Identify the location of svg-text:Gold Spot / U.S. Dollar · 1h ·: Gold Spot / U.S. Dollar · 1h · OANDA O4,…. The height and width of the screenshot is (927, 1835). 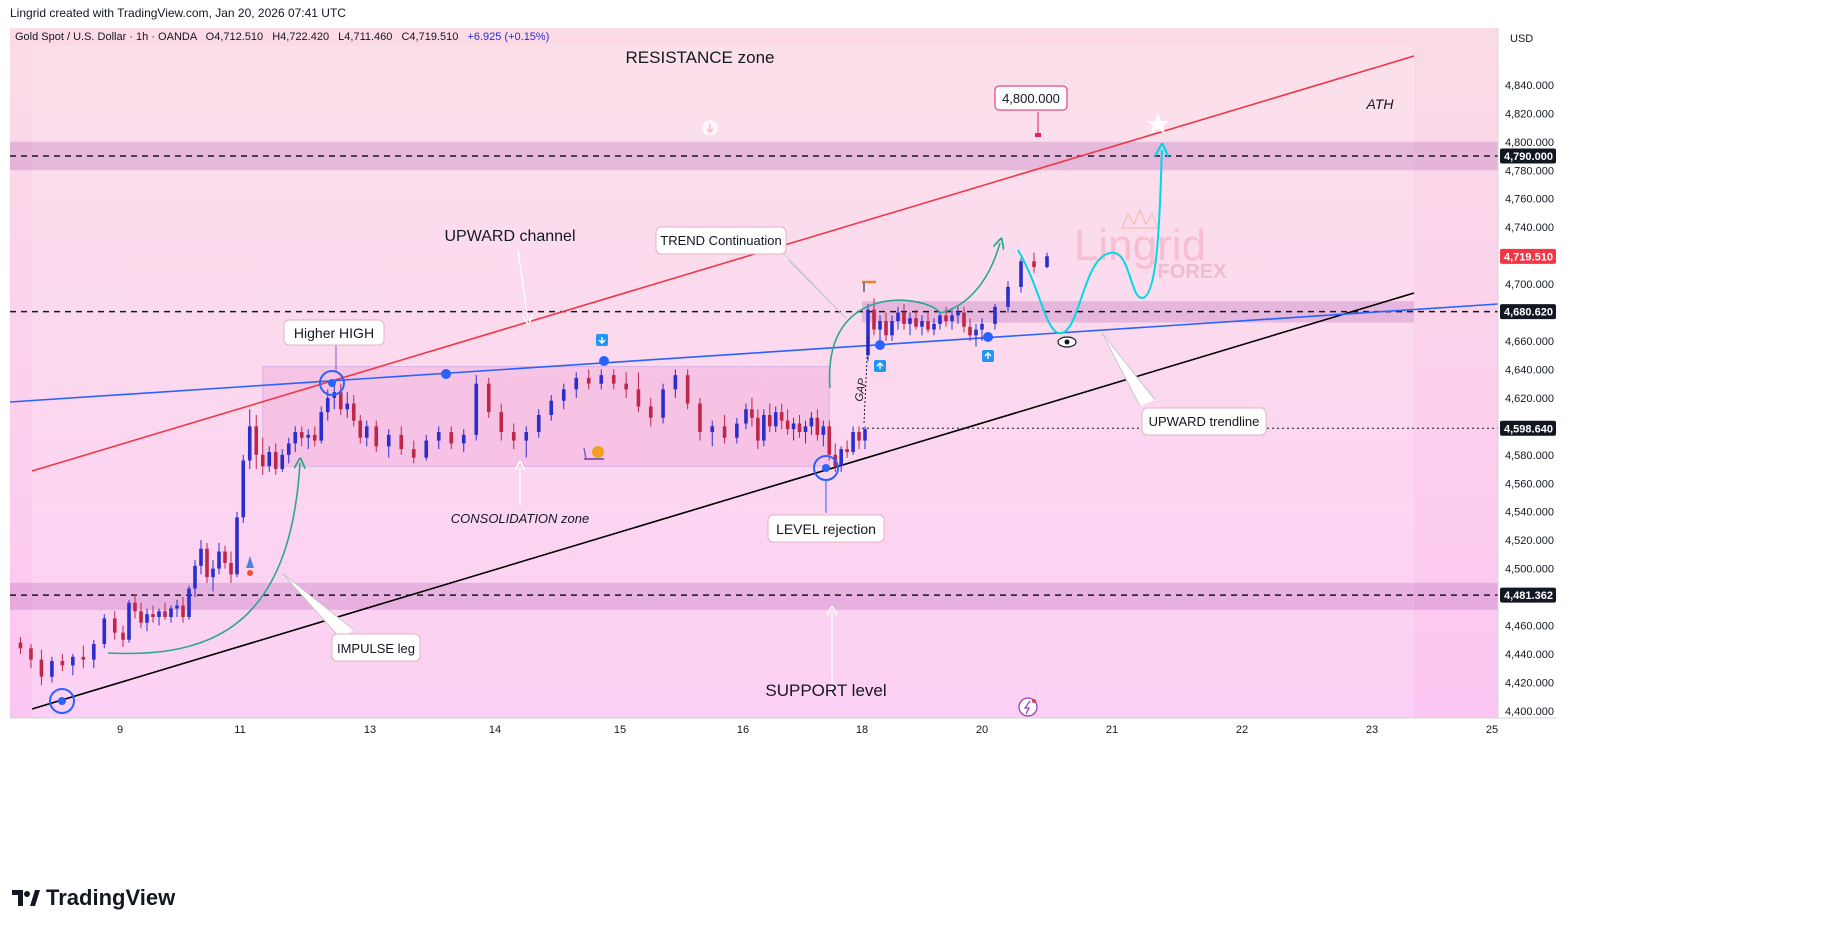
(282, 37).